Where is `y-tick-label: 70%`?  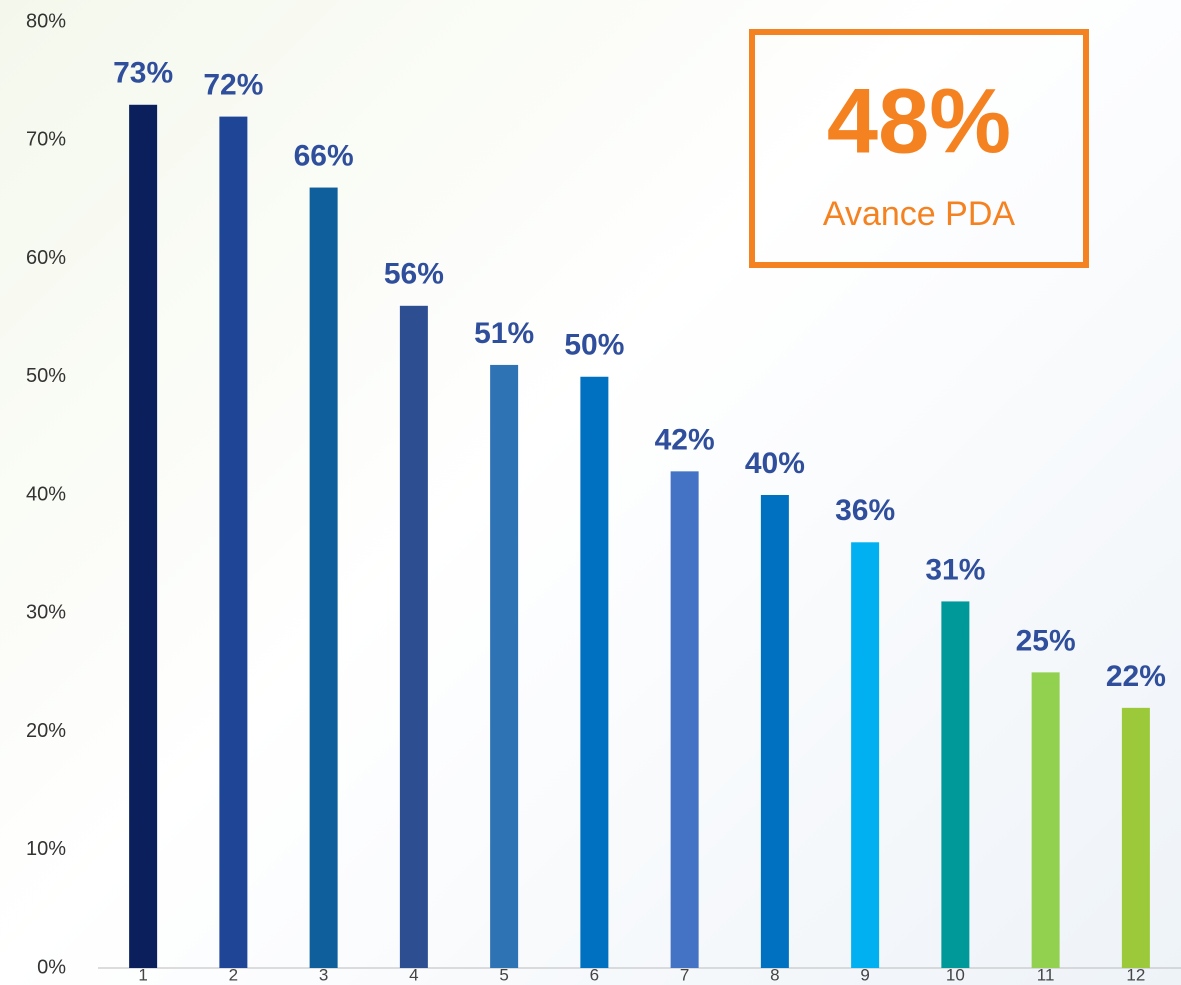 y-tick-label: 70% is located at coordinates (46, 140).